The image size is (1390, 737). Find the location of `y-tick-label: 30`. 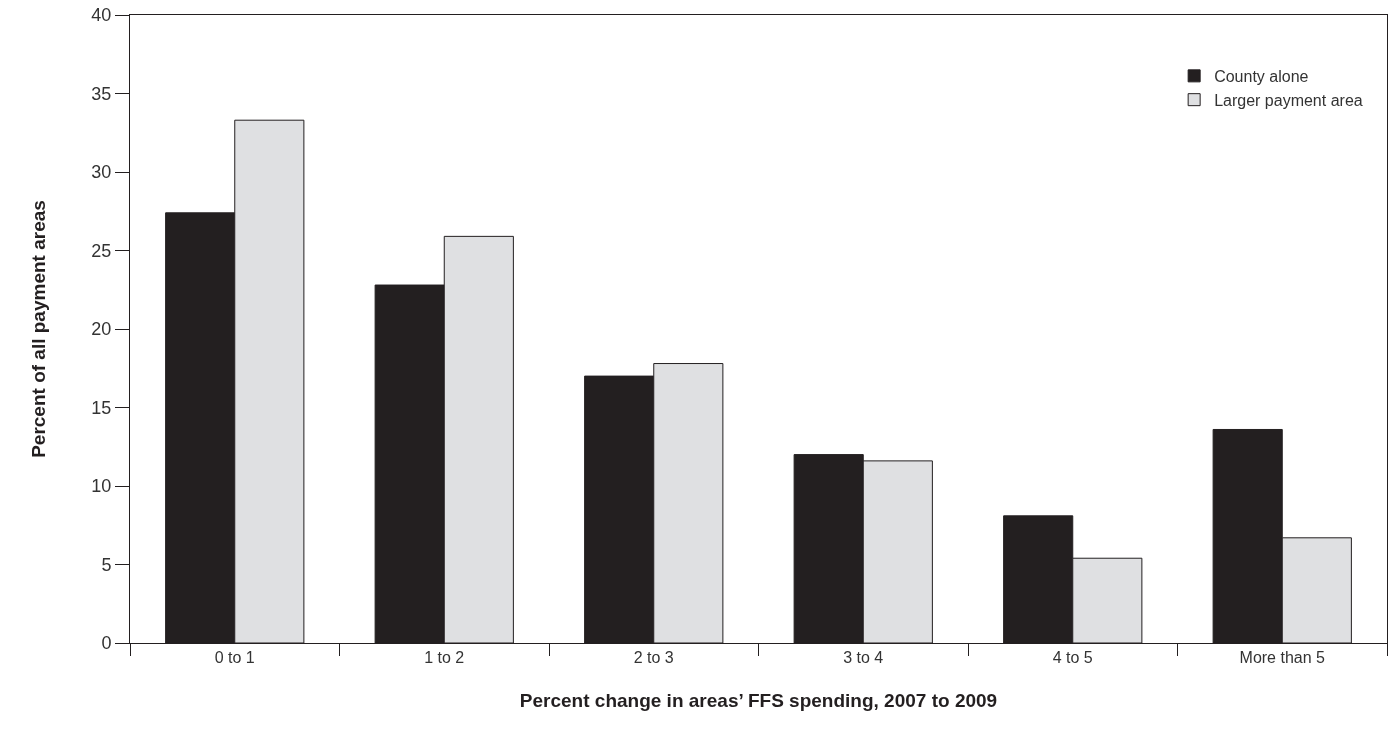

y-tick-label: 30 is located at coordinates (101, 172).